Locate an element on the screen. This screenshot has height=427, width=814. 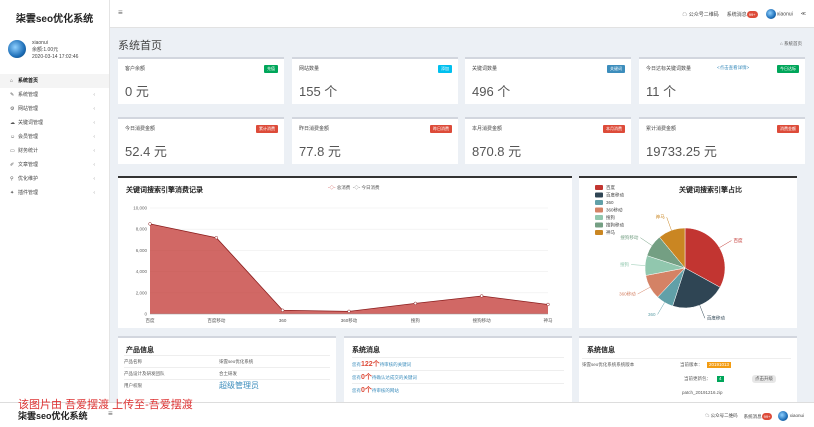
sidebar-item-home: ⌂ 系统首页 is located at coordinates (54, 81).